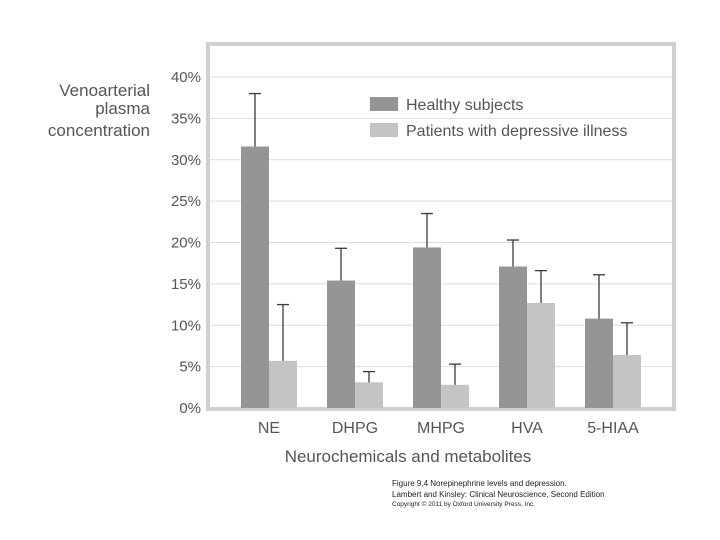  Describe the element at coordinates (341, 344) in the screenshot. I see `bar-dhpg-healthy` at that location.